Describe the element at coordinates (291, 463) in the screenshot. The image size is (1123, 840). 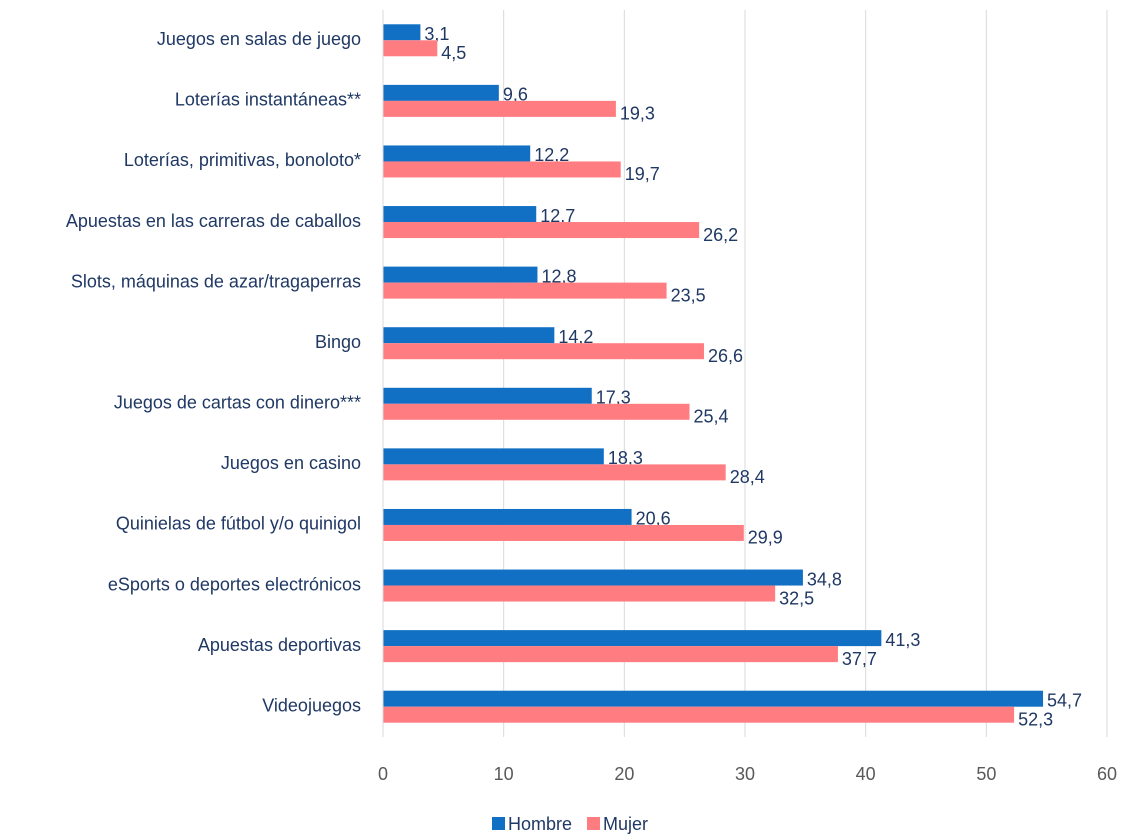
I see `y-tick-label: Juegos en casino` at that location.